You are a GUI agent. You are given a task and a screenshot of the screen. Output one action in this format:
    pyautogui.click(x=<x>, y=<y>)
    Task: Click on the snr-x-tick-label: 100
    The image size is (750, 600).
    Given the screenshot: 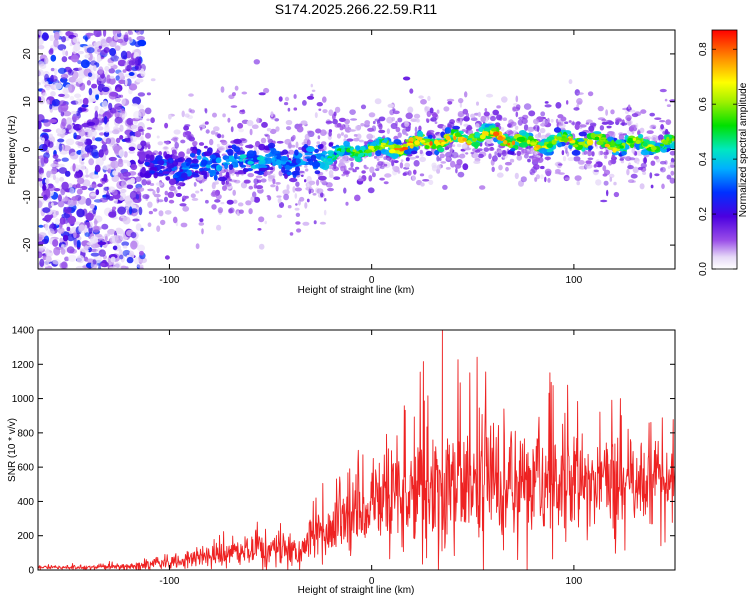 What is the action you would take?
    pyautogui.click(x=574, y=581)
    